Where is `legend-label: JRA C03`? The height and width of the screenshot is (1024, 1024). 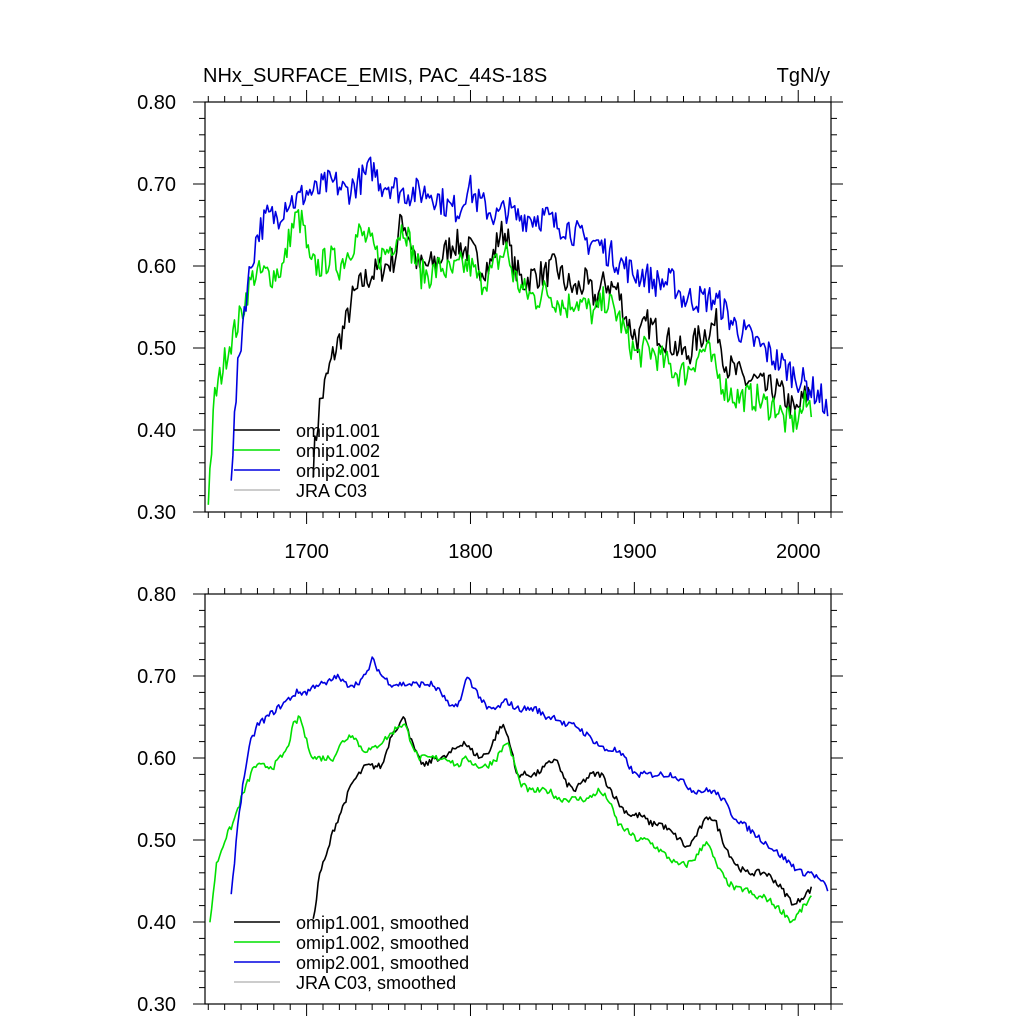 legend-label: JRA C03 is located at coordinates (331, 491).